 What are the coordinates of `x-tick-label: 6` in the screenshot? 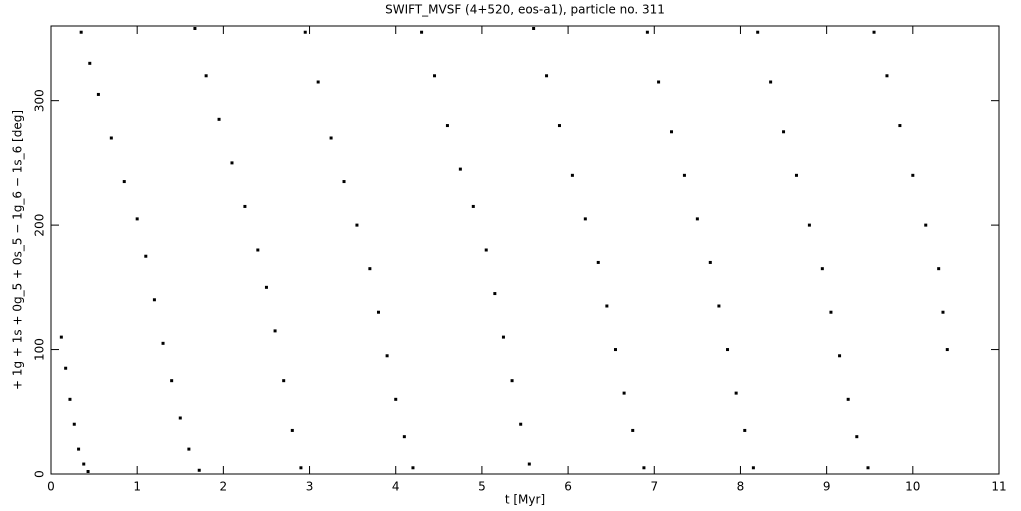 It's located at (568, 487).